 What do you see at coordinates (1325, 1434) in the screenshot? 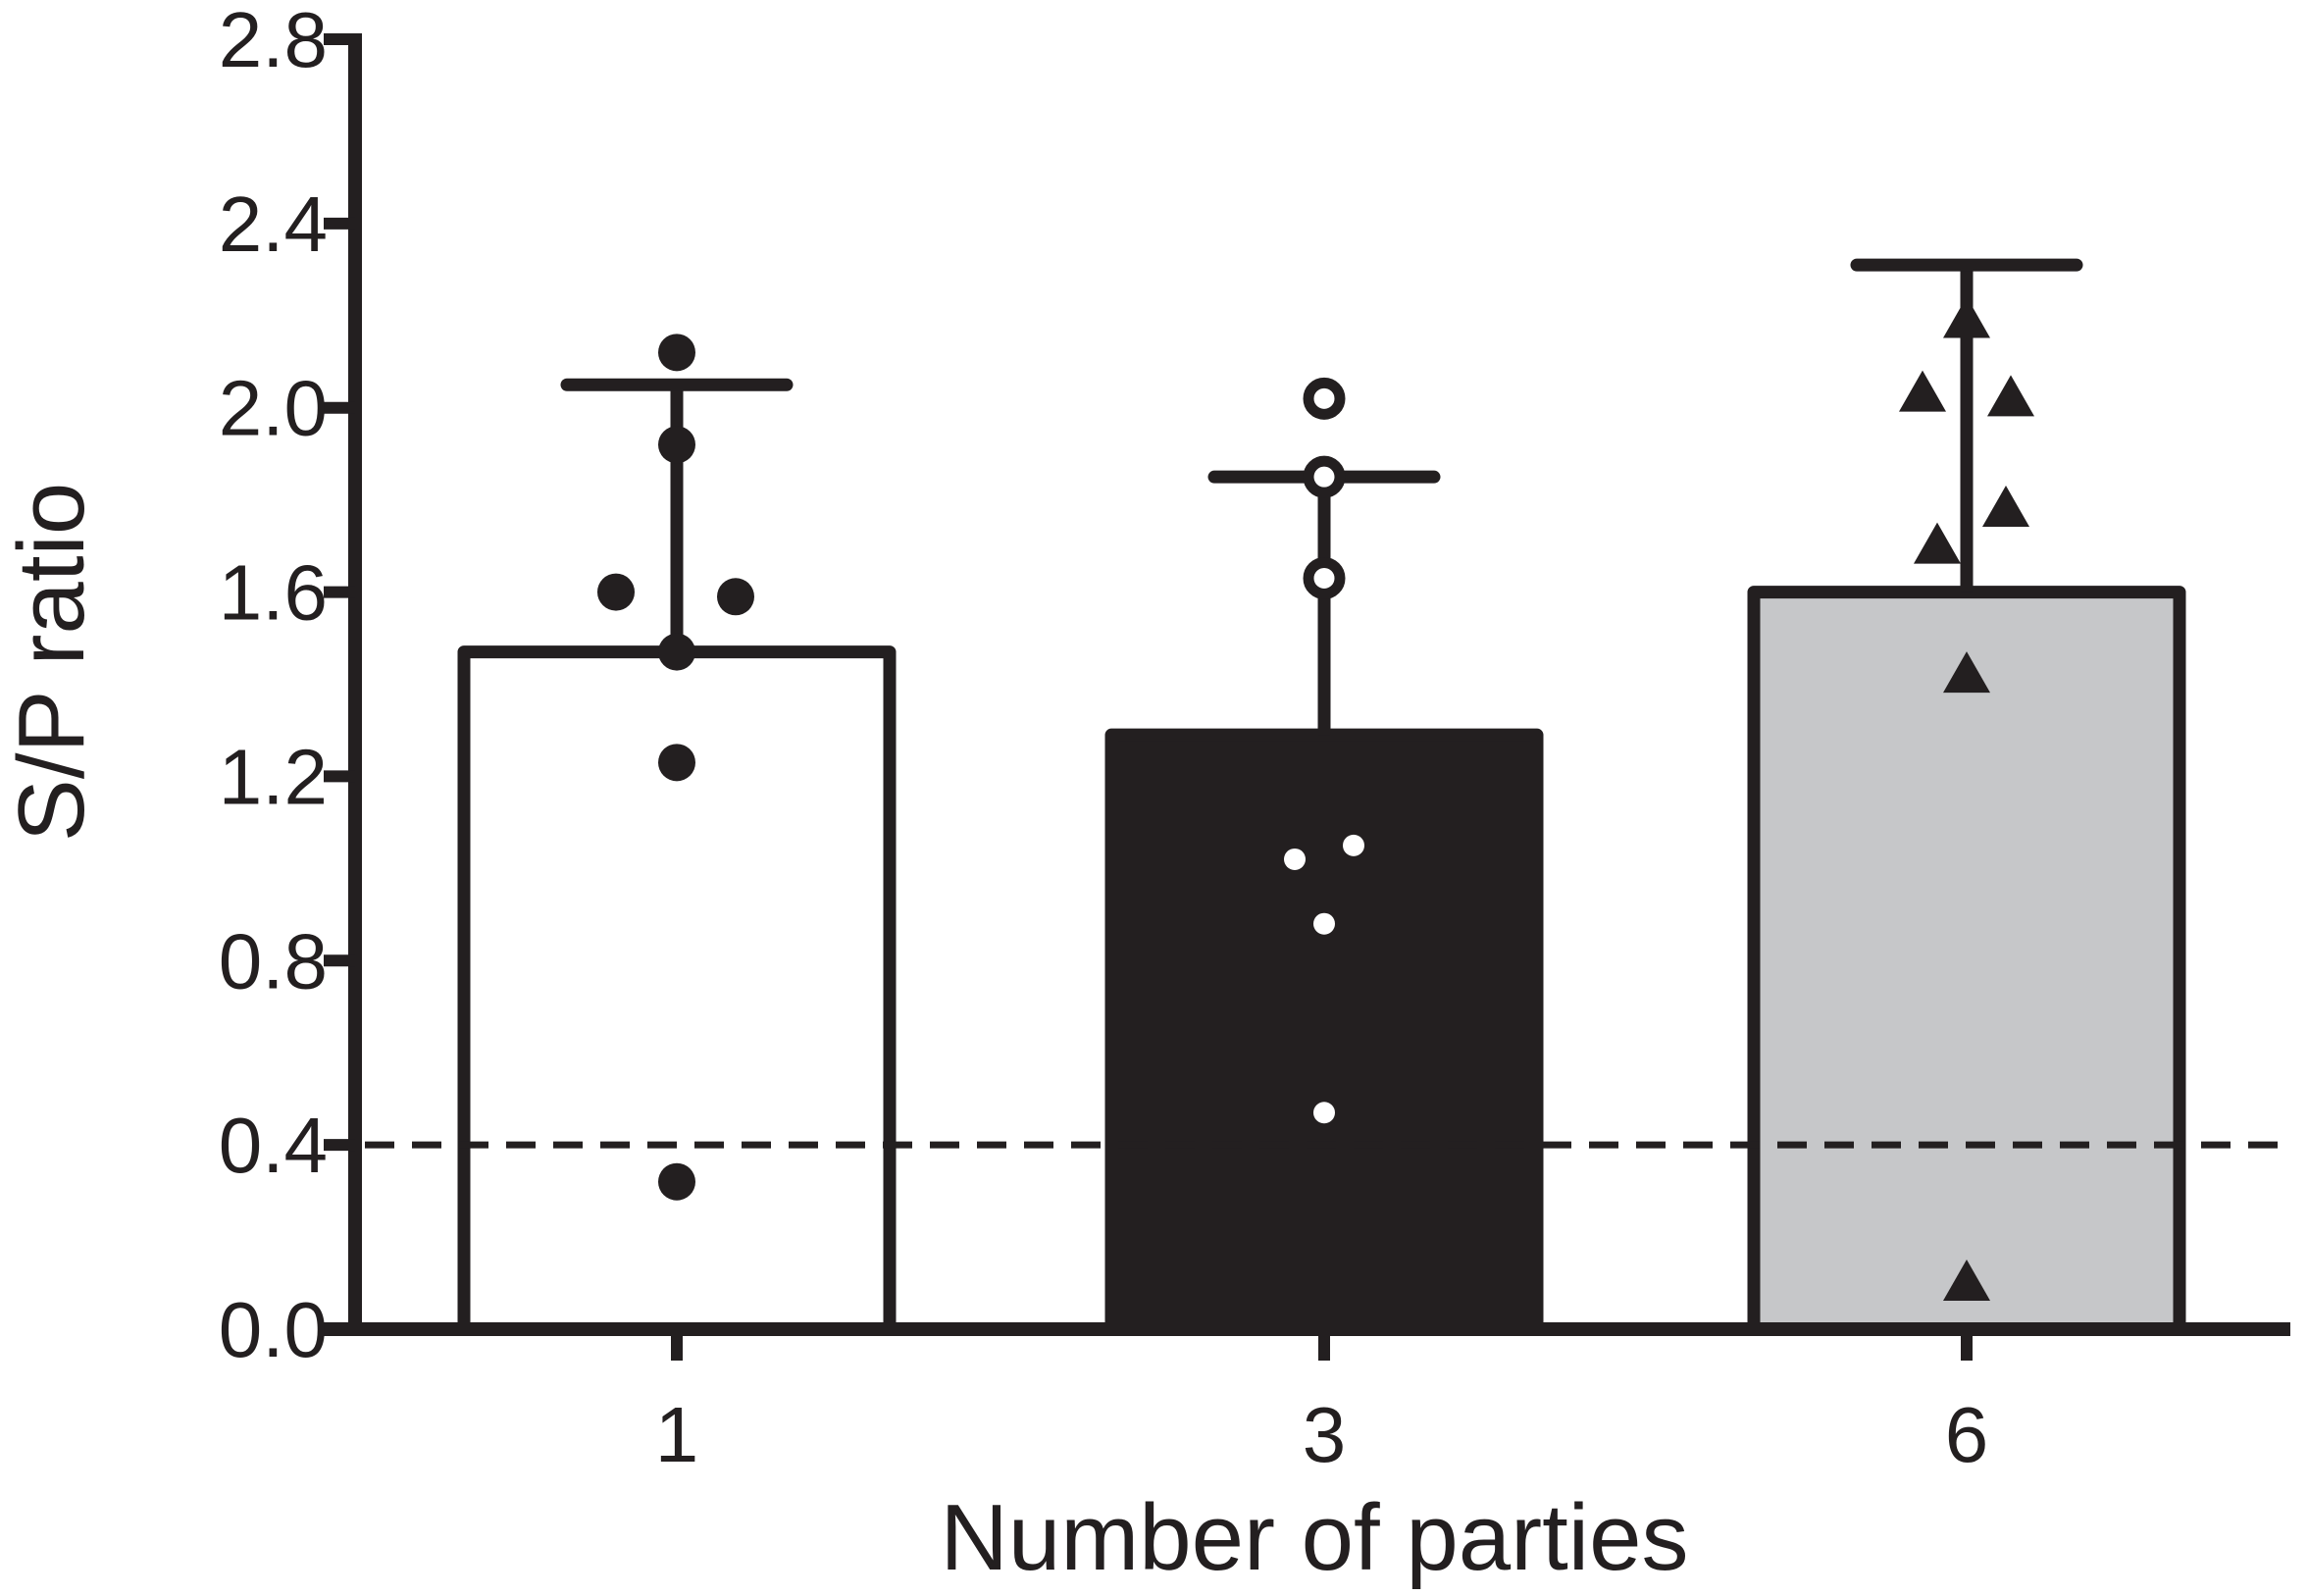
I see `x-tick-label-3: 3` at bounding box center [1325, 1434].